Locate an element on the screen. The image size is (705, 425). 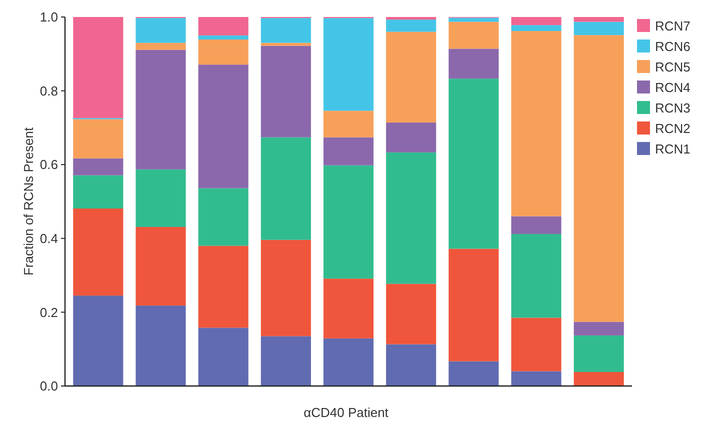
y-tick-label: 0.2 is located at coordinates (49, 312).